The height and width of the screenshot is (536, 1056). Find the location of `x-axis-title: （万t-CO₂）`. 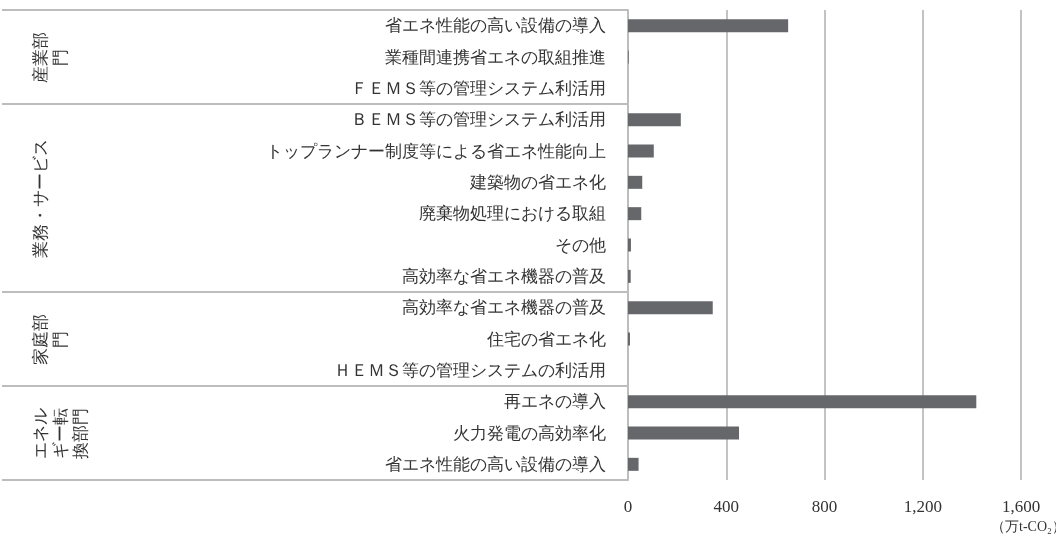

x-axis-title: （万t-CO₂） is located at coordinates (1023, 526).